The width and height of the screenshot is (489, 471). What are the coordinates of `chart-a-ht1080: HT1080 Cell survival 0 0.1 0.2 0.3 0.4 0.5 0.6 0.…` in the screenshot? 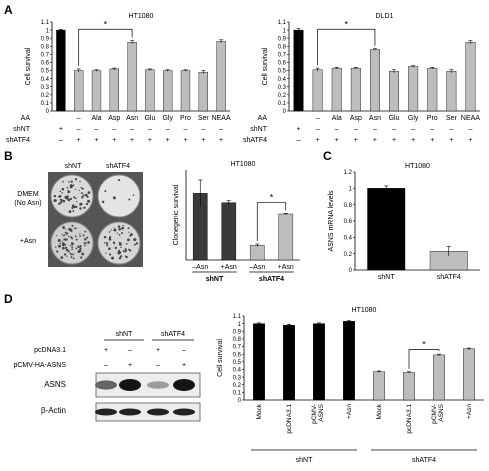 It's located at (118, 78).